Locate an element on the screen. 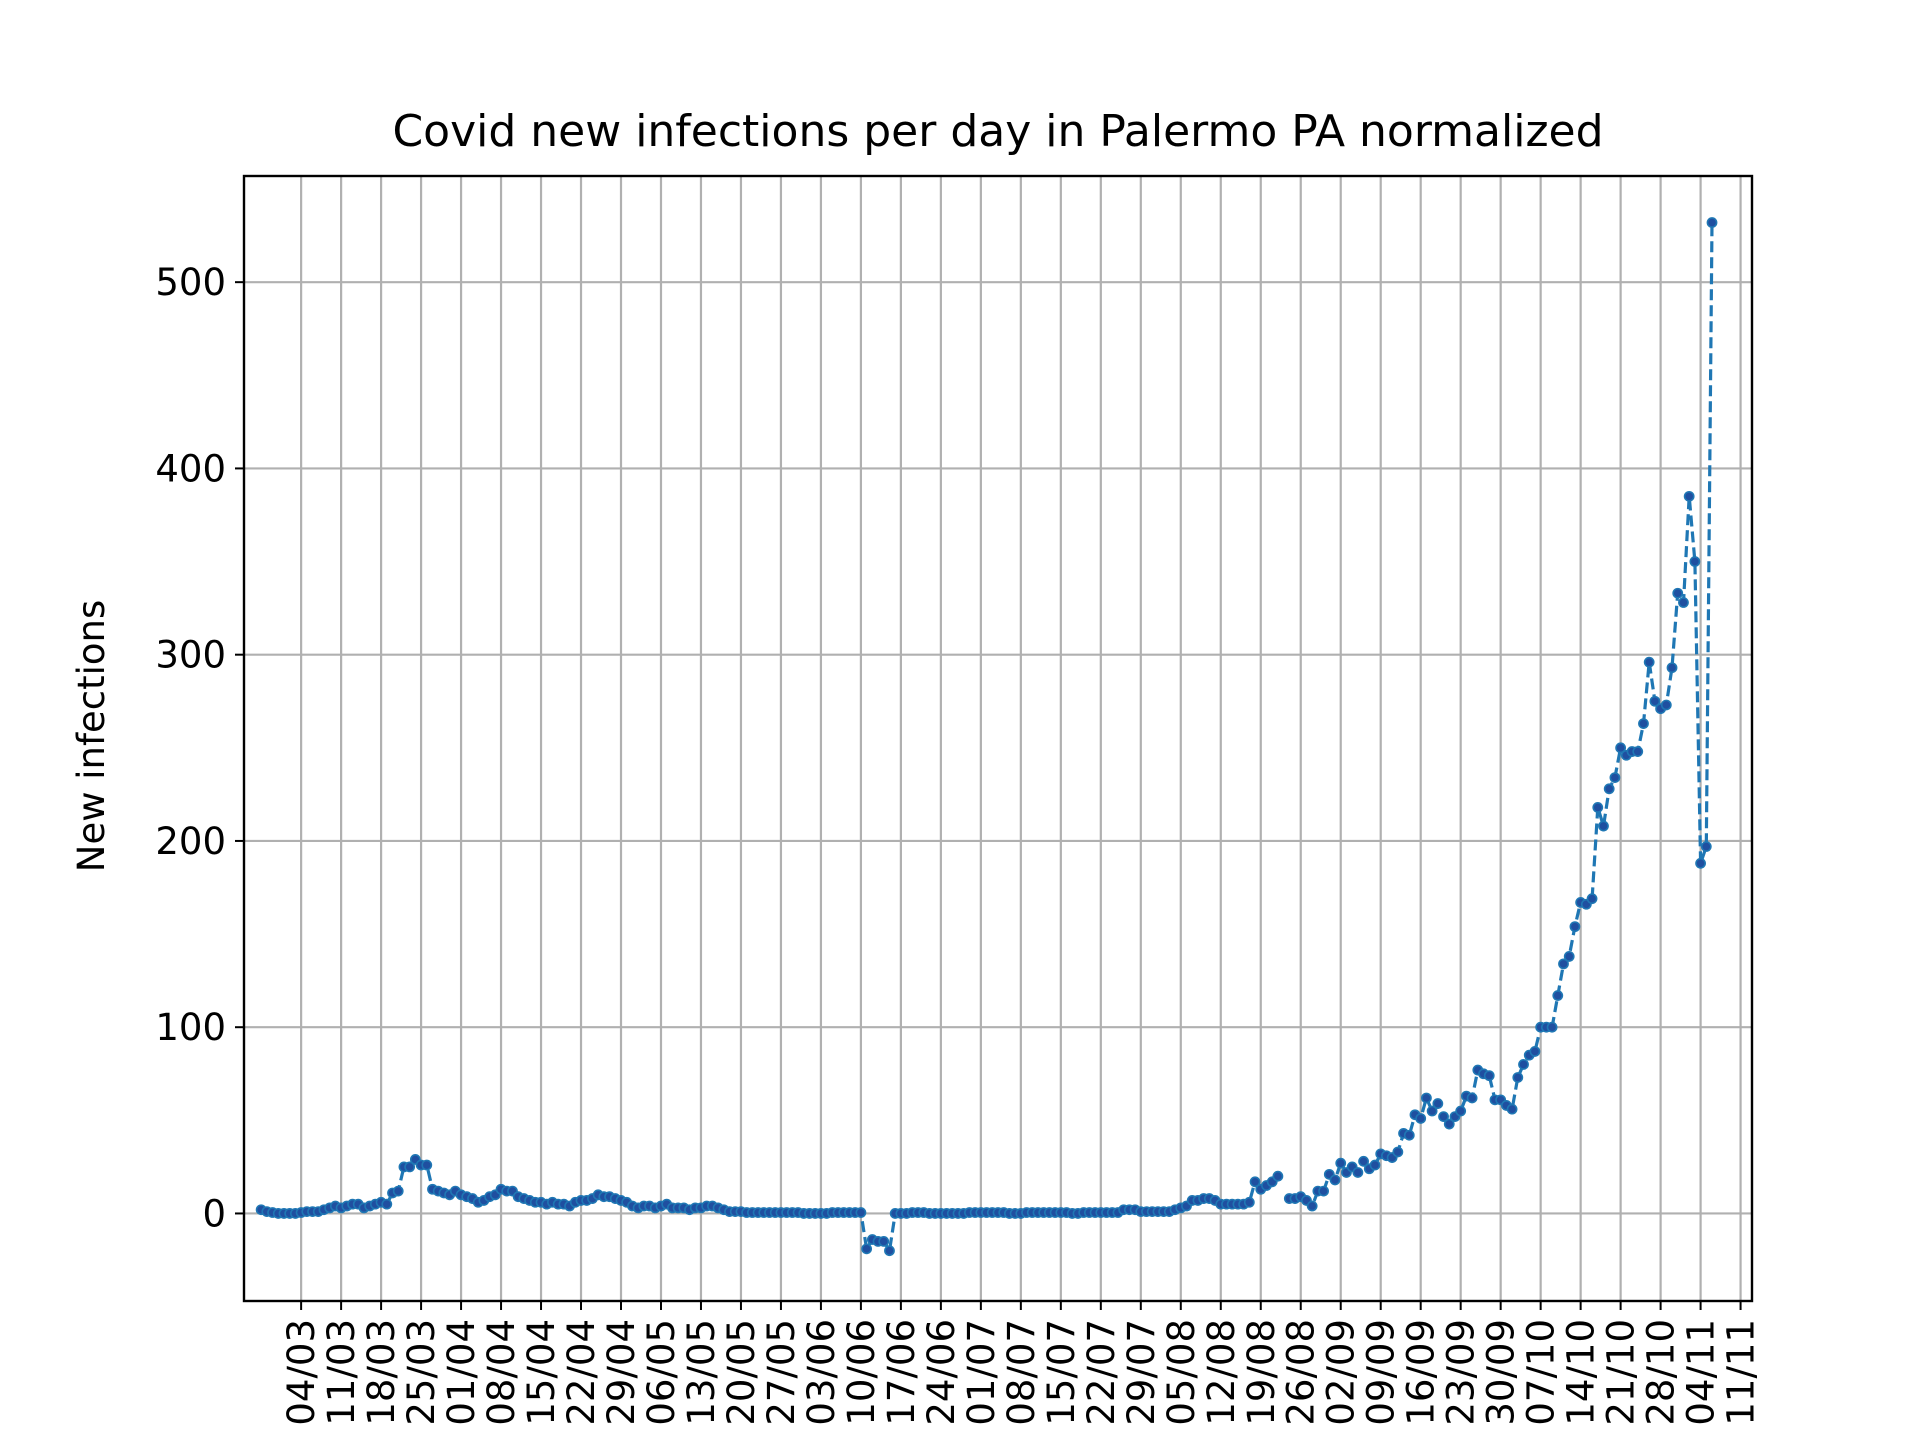 The height and width of the screenshot is (1440, 1920). x-tick-label: 26/08 is located at coordinates (1301, 1372).